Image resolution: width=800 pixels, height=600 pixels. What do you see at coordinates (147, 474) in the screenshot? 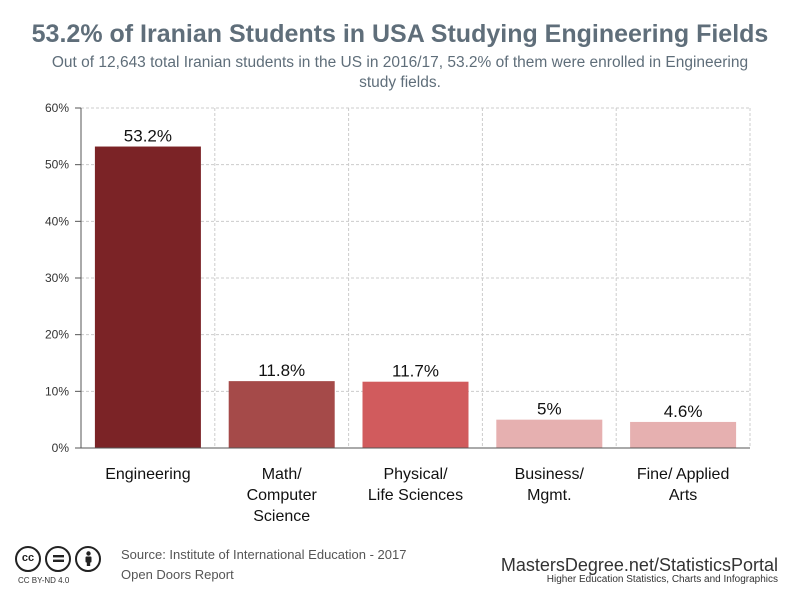
I see `category-label: Engineering` at bounding box center [147, 474].